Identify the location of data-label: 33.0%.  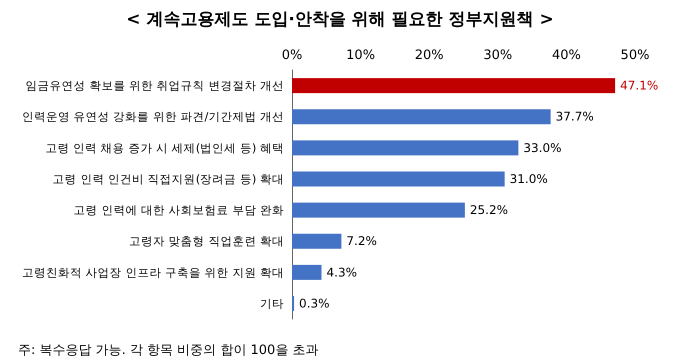
(542, 147).